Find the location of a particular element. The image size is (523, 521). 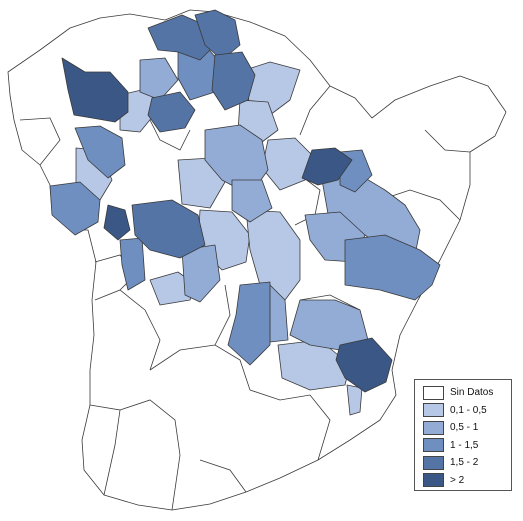

legend-label: 0,5 - 1 is located at coordinates (464, 428).